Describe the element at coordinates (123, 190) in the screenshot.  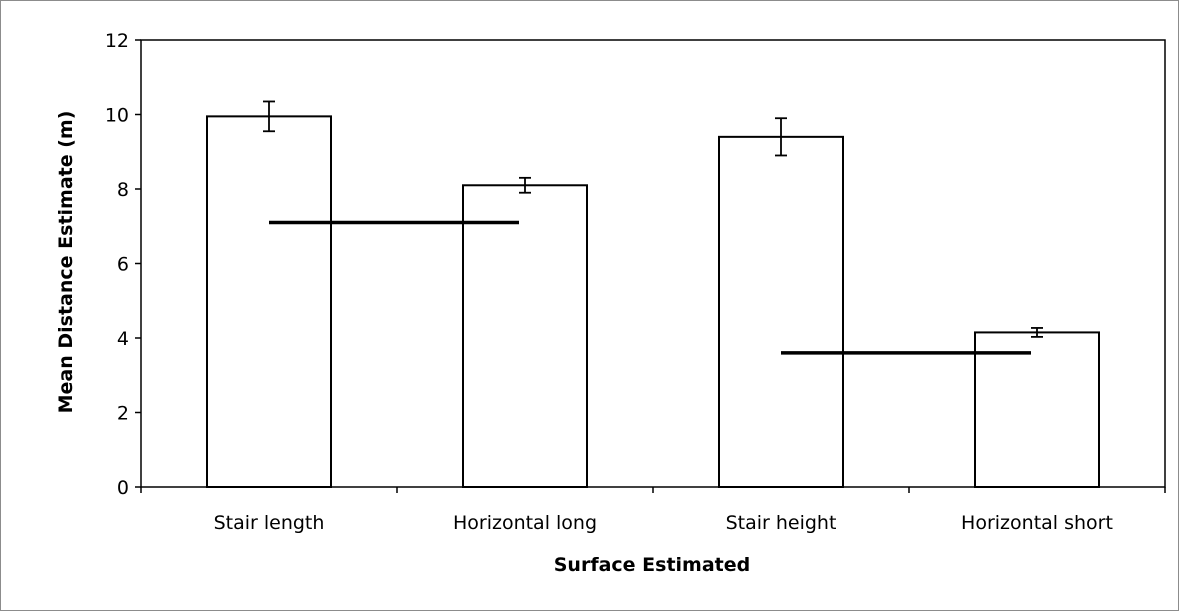
I see `y-tick-label: 8` at that location.